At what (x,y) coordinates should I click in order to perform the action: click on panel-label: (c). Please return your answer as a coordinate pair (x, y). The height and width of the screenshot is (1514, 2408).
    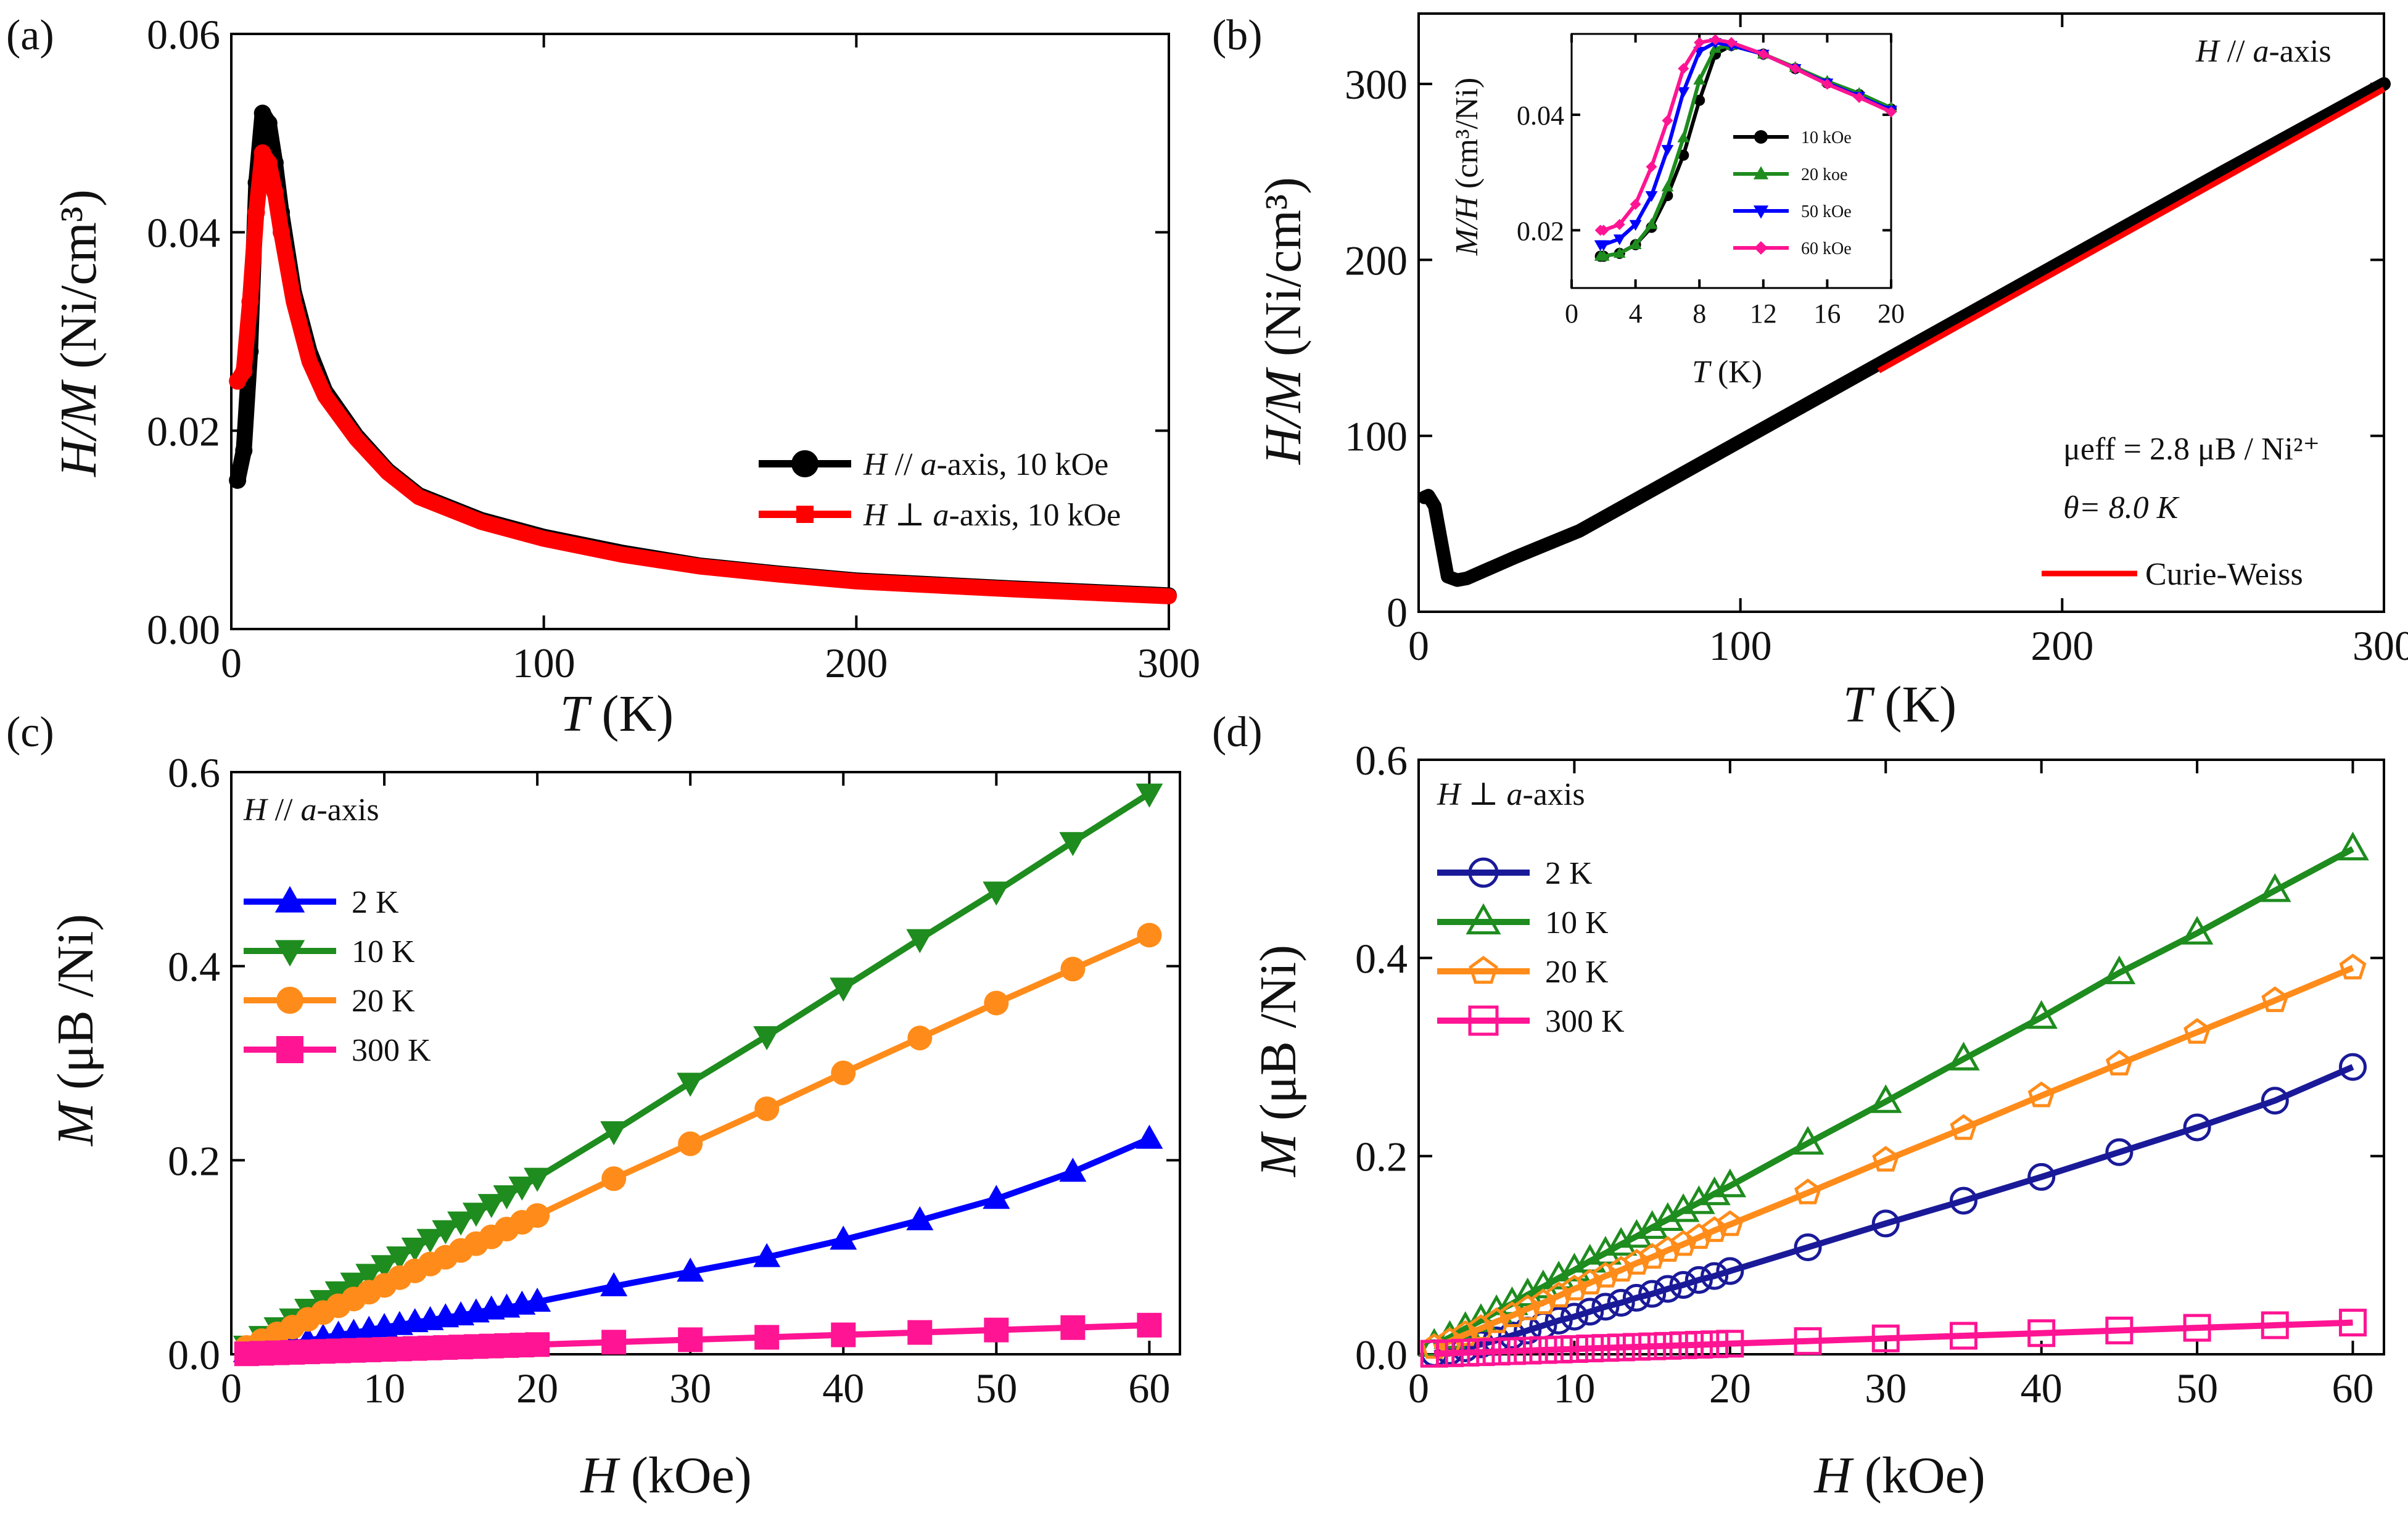
    Looking at the image, I should click on (30, 733).